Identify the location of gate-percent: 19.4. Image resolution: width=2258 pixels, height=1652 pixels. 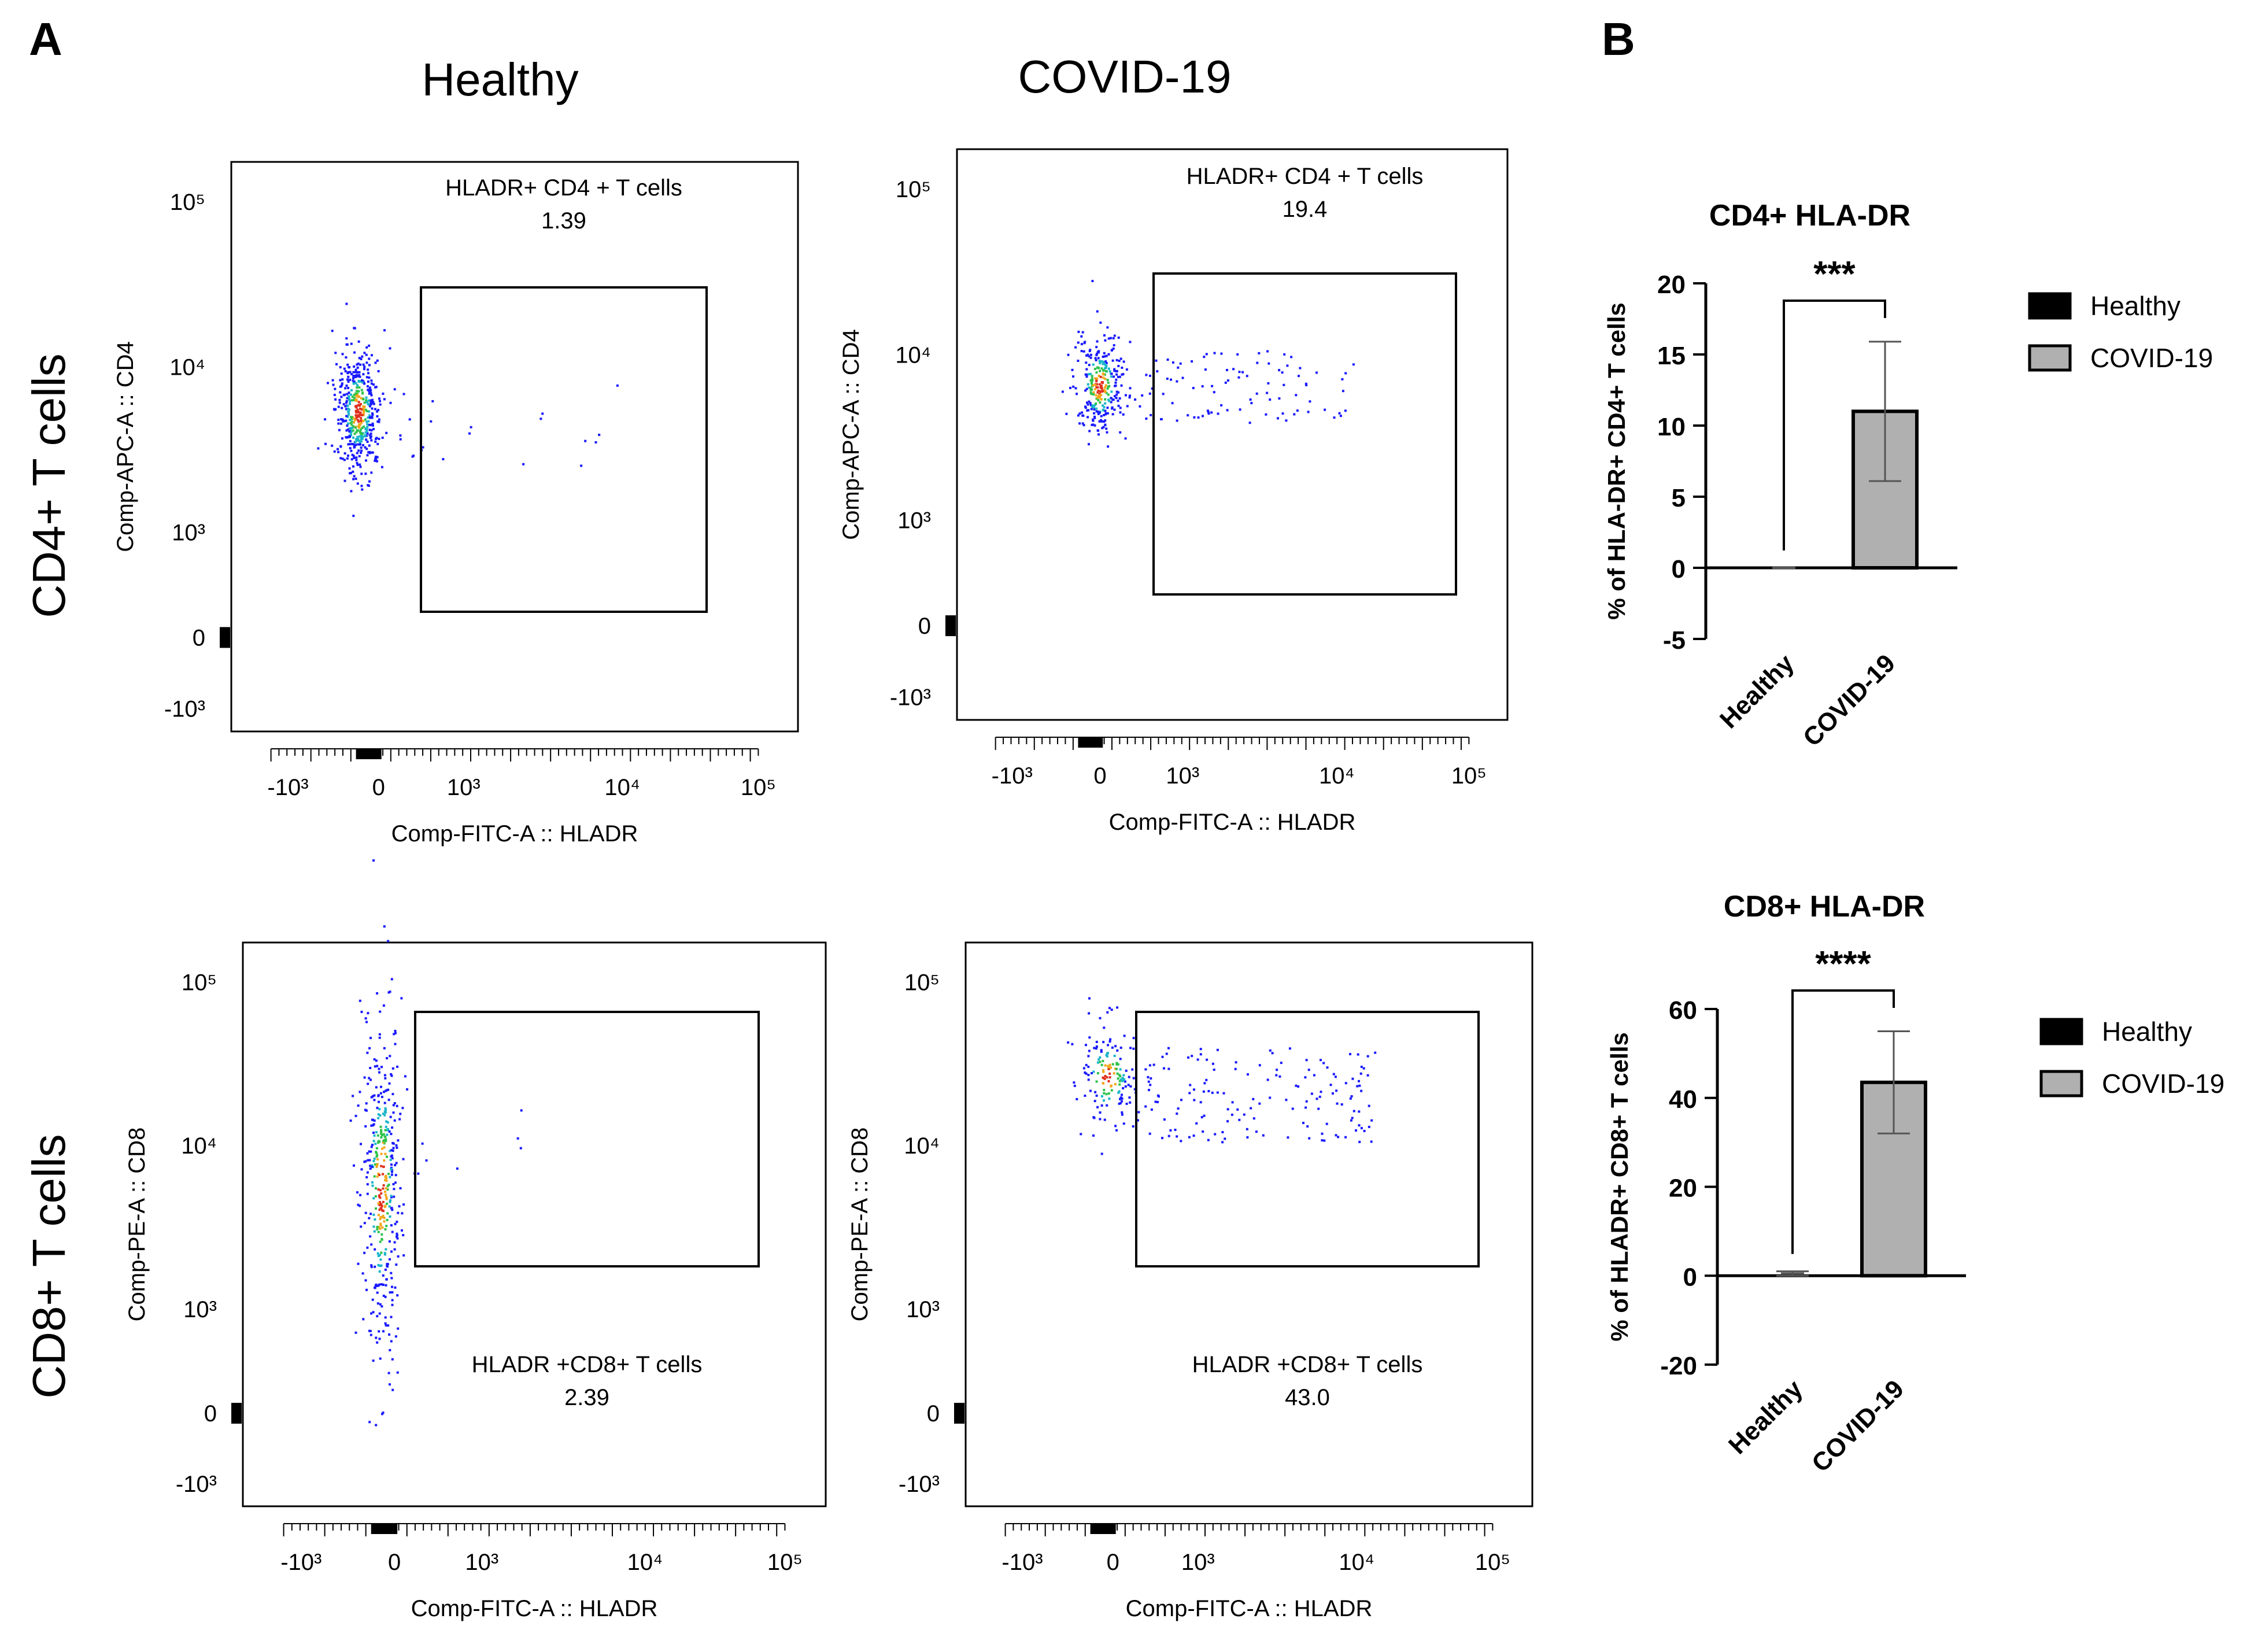
(1305, 209).